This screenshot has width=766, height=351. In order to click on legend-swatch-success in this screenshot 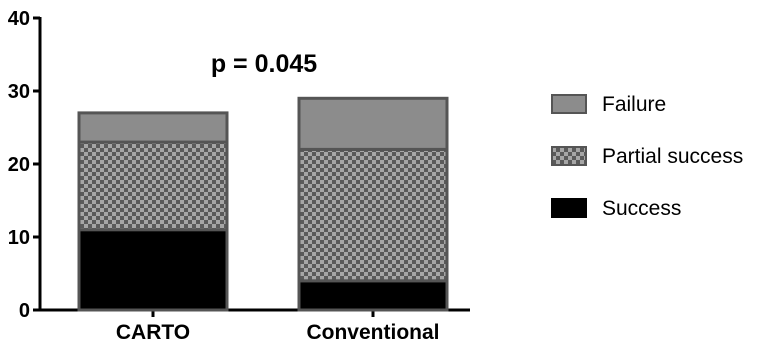, I will do `click(569, 208)`.